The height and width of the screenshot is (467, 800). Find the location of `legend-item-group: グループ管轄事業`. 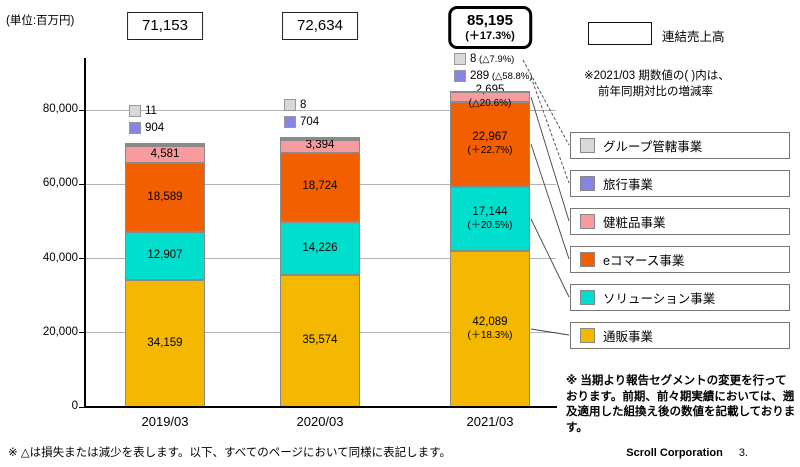

legend-item-group: グループ管轄事業 is located at coordinates (680, 145).